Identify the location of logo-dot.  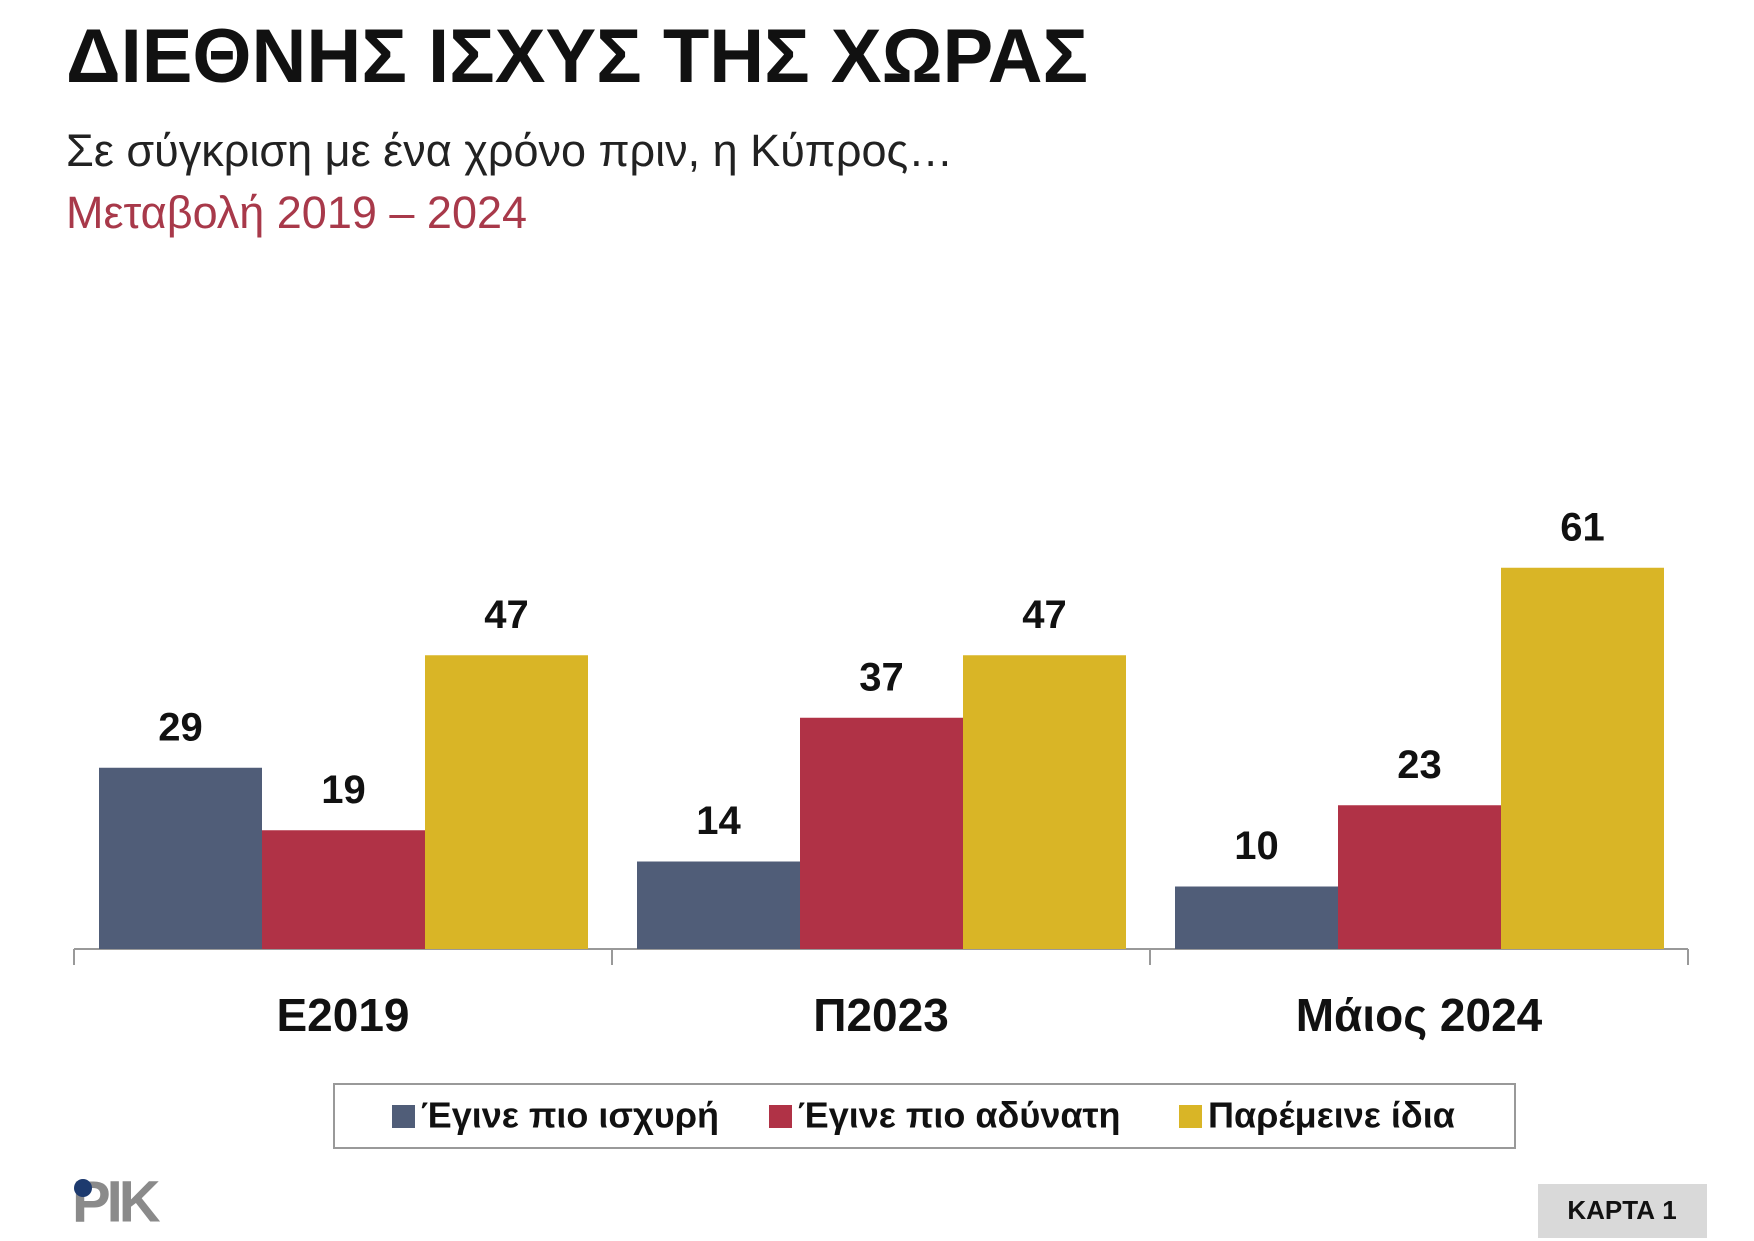
(83, 1188).